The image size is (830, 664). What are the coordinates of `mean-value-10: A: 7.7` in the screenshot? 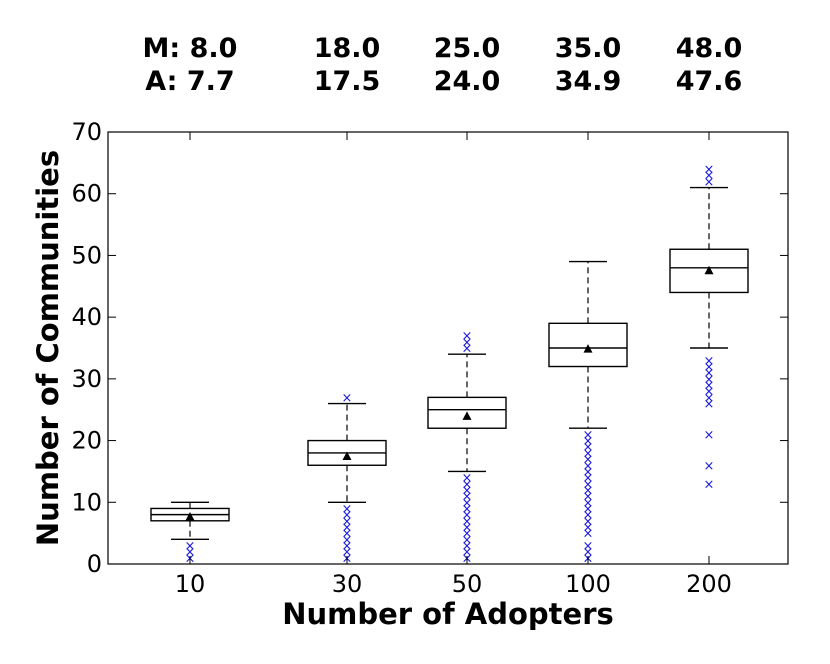 It's located at (189, 81).